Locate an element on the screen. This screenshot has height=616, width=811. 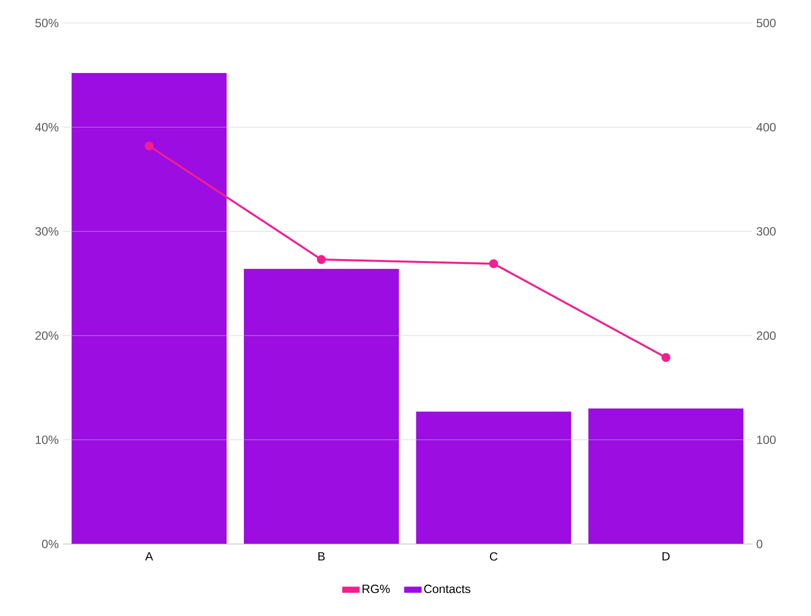
y-tick-label: 40% is located at coordinates (46, 127).